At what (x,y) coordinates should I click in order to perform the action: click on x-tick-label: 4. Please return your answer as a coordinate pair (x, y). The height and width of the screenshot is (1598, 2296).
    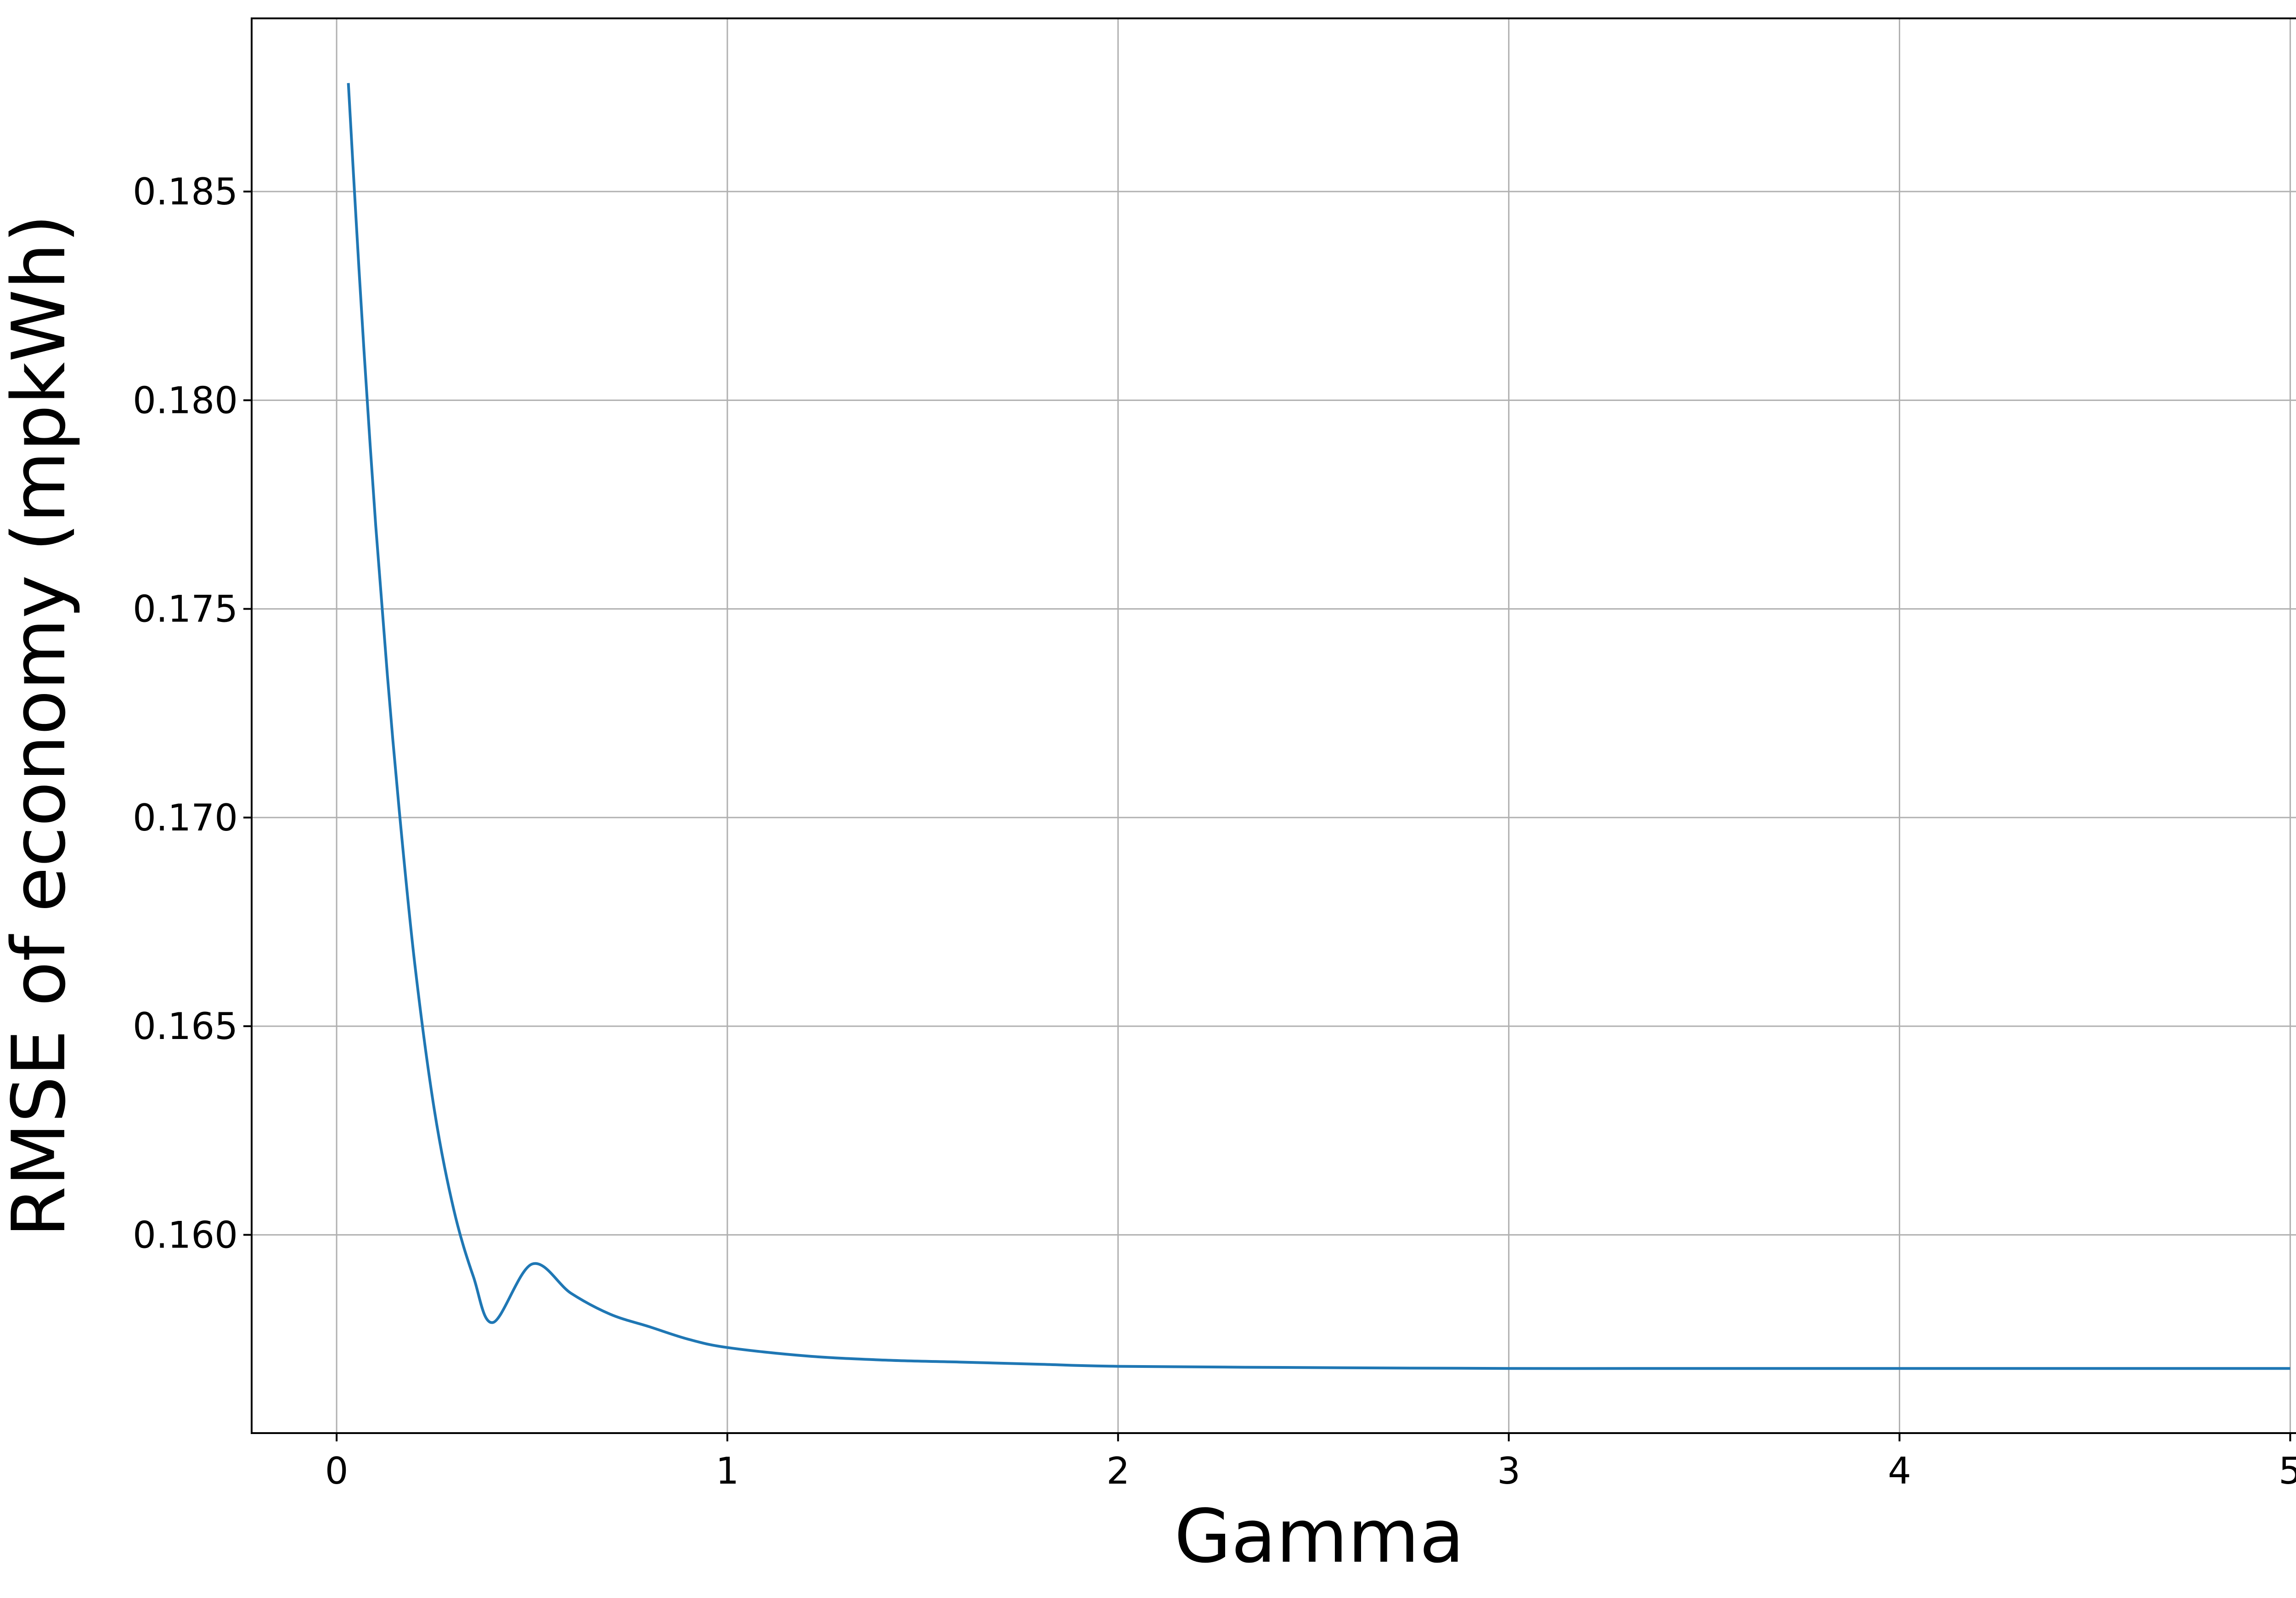
    Looking at the image, I should click on (1900, 1471).